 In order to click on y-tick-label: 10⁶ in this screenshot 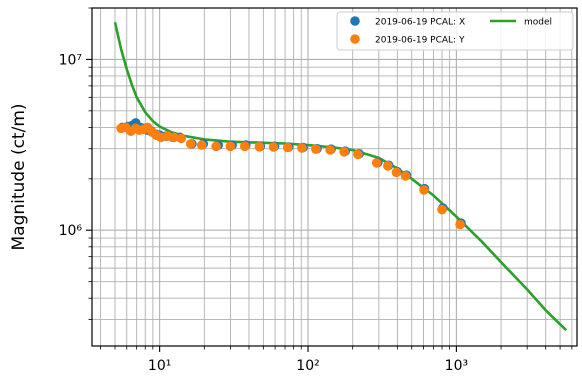, I will do `click(71, 231)`.